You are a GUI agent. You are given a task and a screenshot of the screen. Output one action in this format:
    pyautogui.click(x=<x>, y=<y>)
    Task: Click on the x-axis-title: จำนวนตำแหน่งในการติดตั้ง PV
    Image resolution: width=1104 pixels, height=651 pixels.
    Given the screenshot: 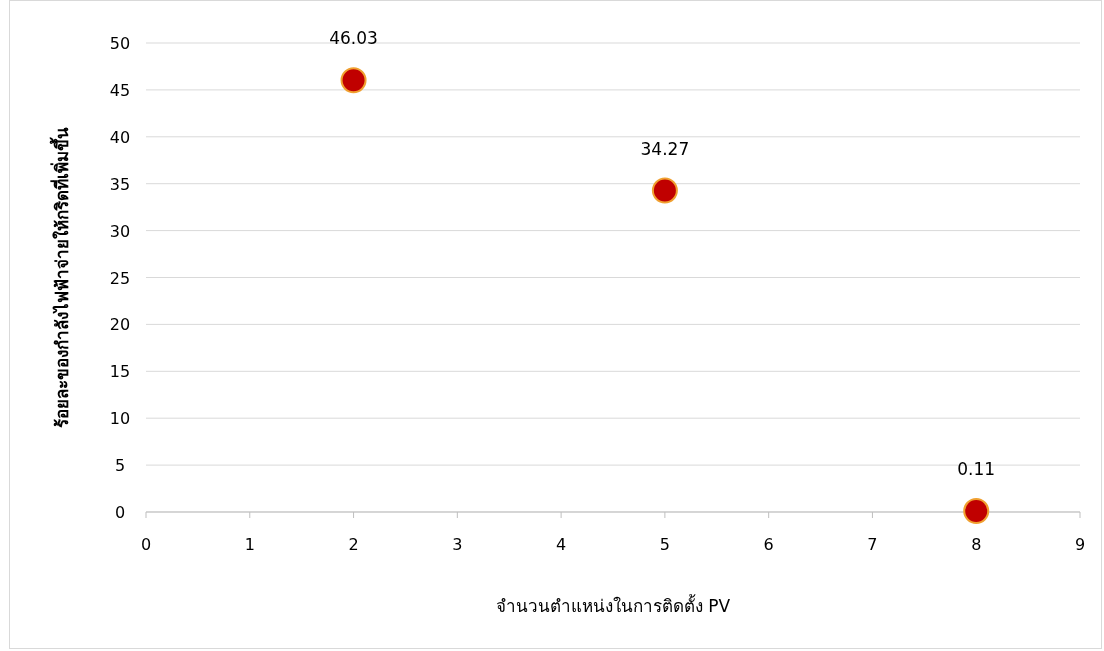 What is the action you would take?
    pyautogui.click(x=613, y=605)
    